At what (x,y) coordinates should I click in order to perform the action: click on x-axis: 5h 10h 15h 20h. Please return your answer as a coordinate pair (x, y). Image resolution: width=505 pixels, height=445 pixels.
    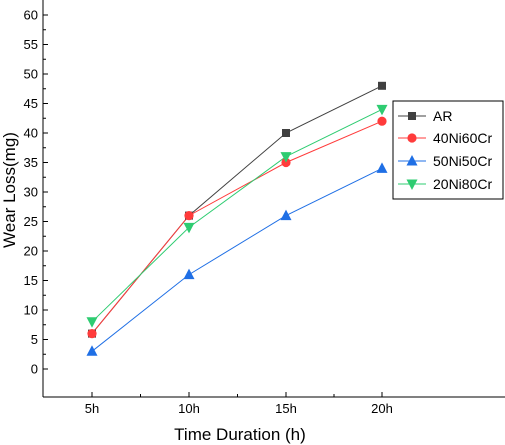
    Looking at the image, I should click on (239, 404).